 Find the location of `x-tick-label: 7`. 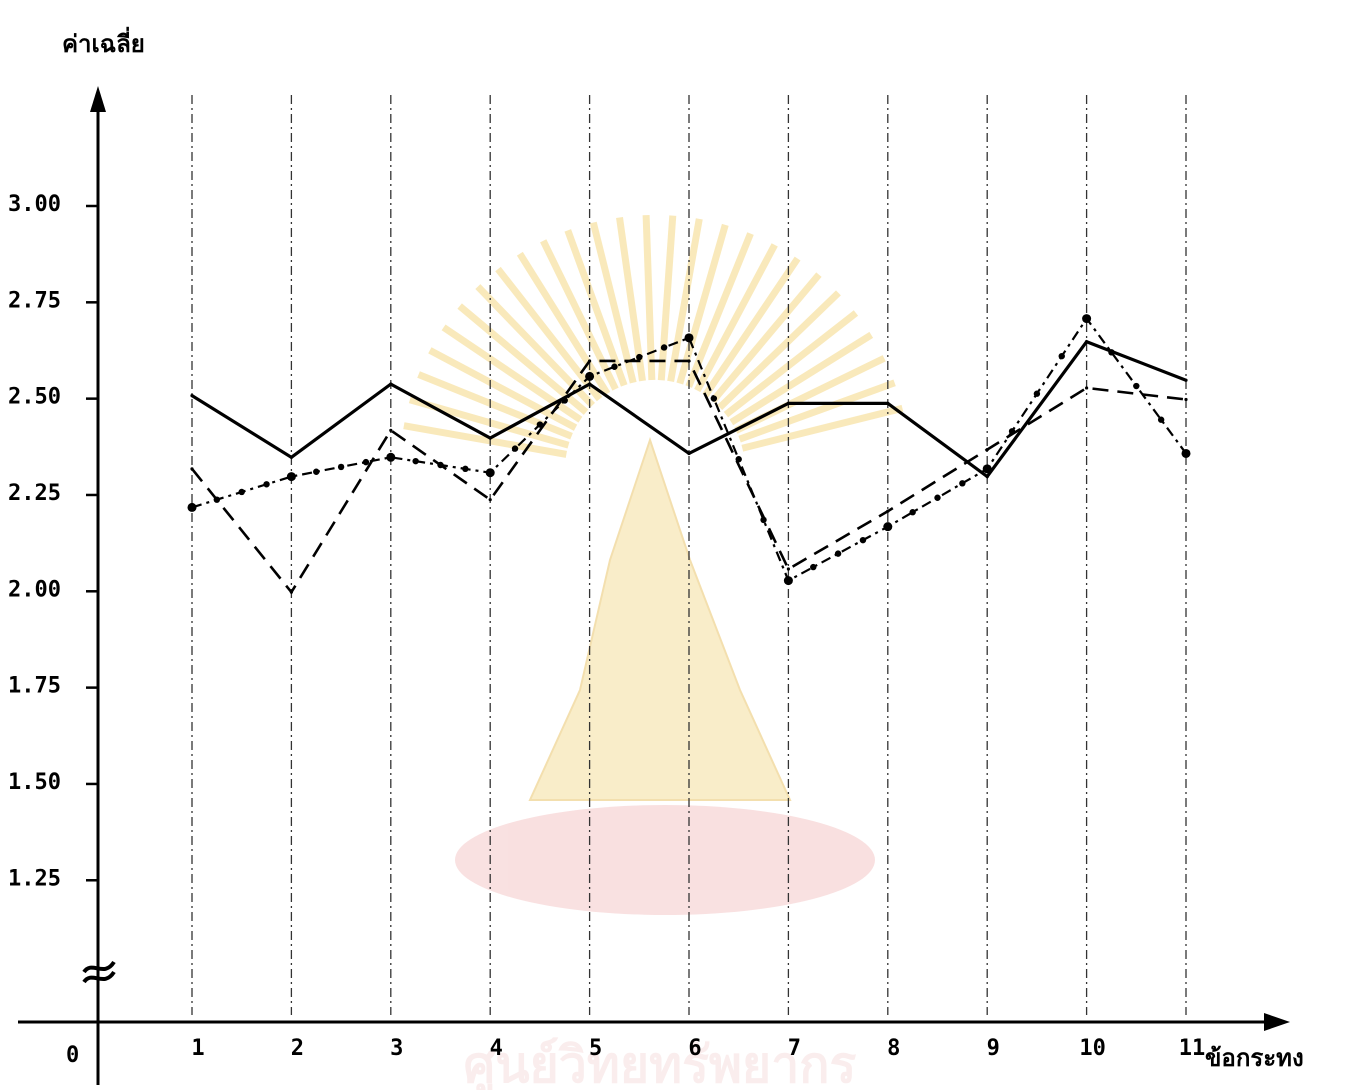

x-tick-label: 7 is located at coordinates (794, 1048).